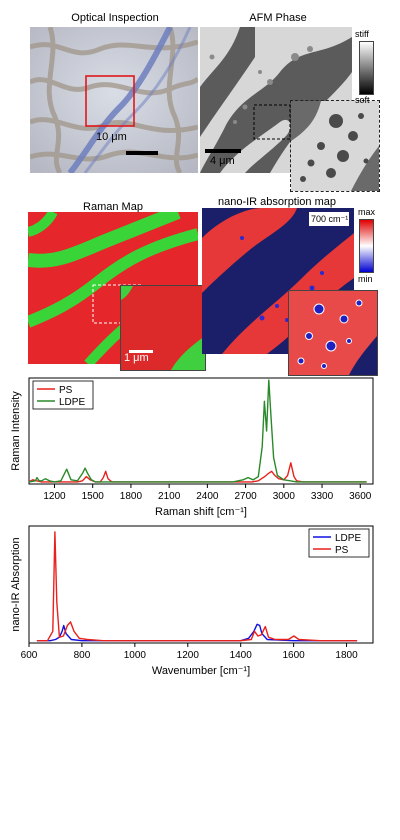  What do you see at coordinates (362, 34) in the screenshot?
I see `afm-colorbar-top-label: stiff` at bounding box center [362, 34].